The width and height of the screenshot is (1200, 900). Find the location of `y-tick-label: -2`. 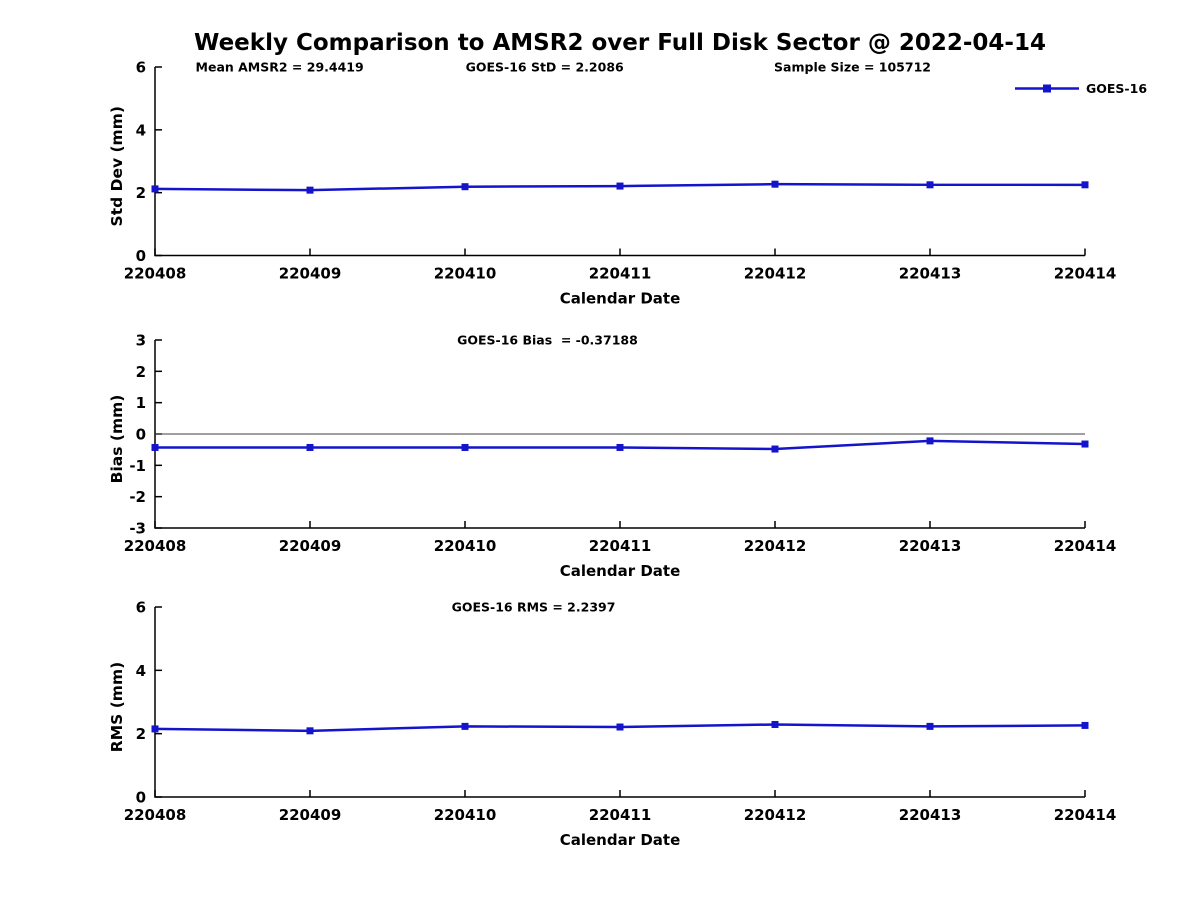

y-tick-label: -2 is located at coordinates (137, 497).